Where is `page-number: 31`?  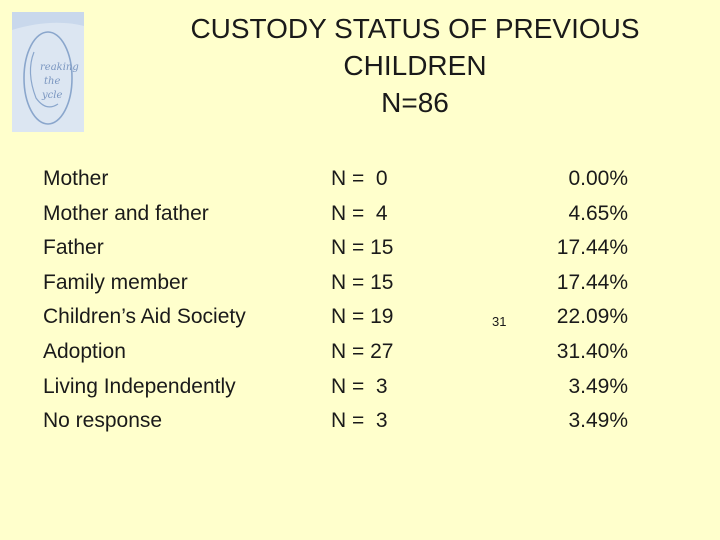 page-number: 31 is located at coordinates (499, 321).